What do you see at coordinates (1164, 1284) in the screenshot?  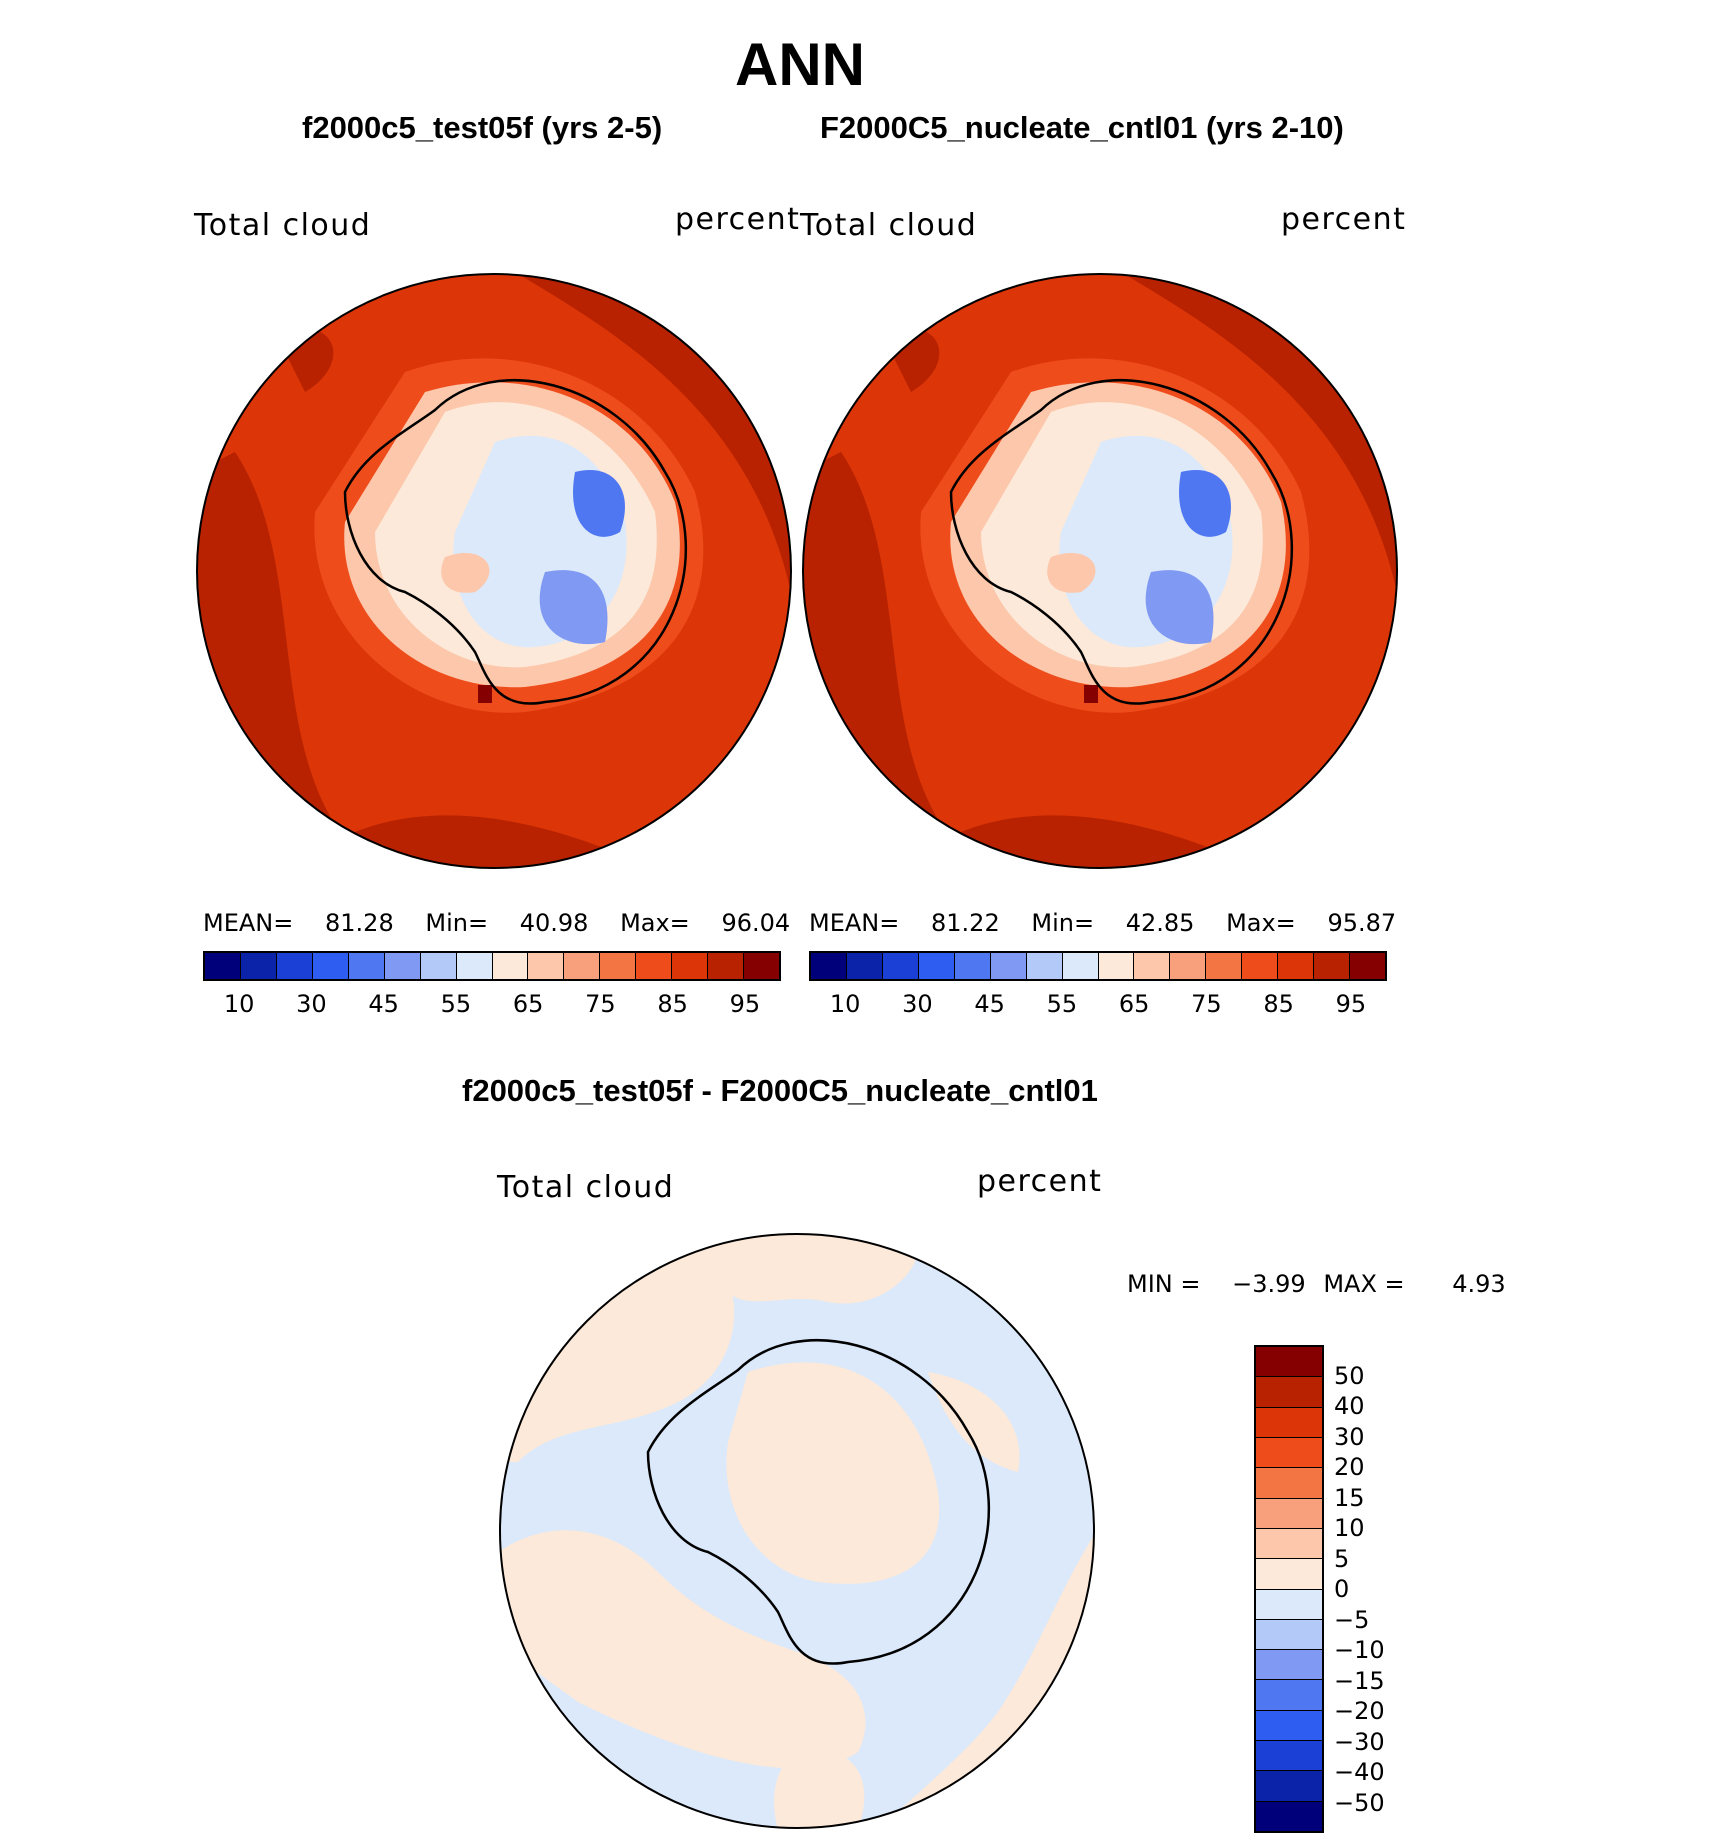 I see `diff-min-label: MIN =` at bounding box center [1164, 1284].